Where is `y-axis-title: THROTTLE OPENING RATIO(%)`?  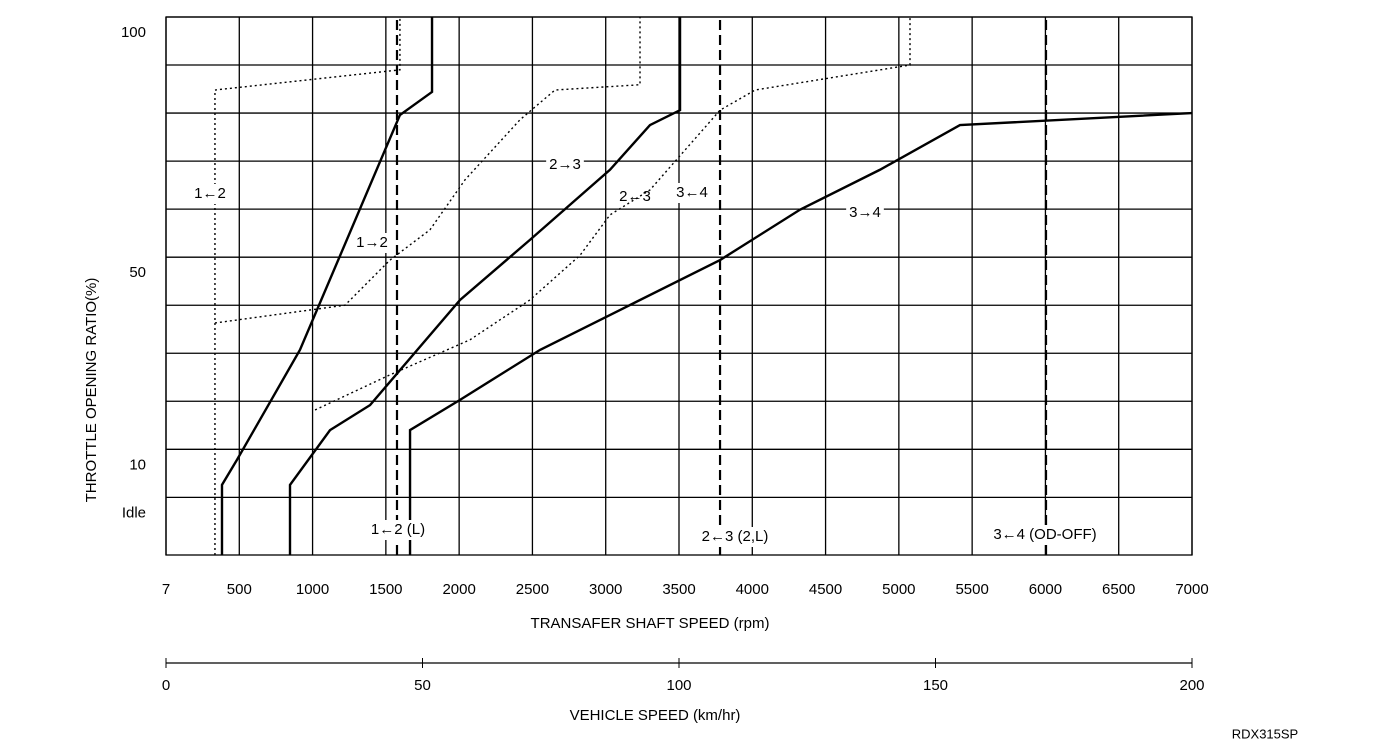
y-axis-title: THROTTLE OPENING RATIO(%) is located at coordinates (91, 390).